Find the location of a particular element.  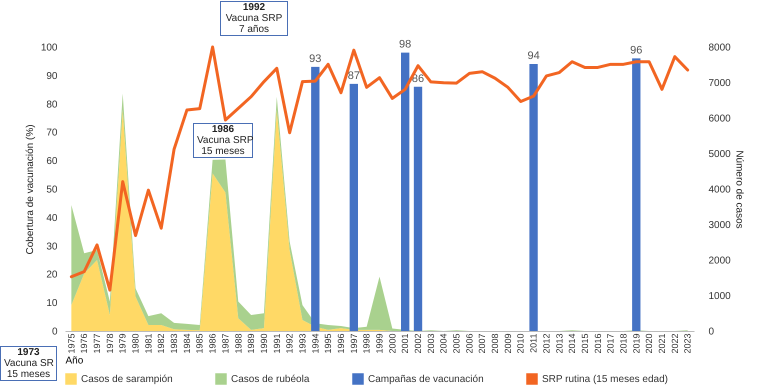

y2-tick-label: 7000 is located at coordinates (720, 83).